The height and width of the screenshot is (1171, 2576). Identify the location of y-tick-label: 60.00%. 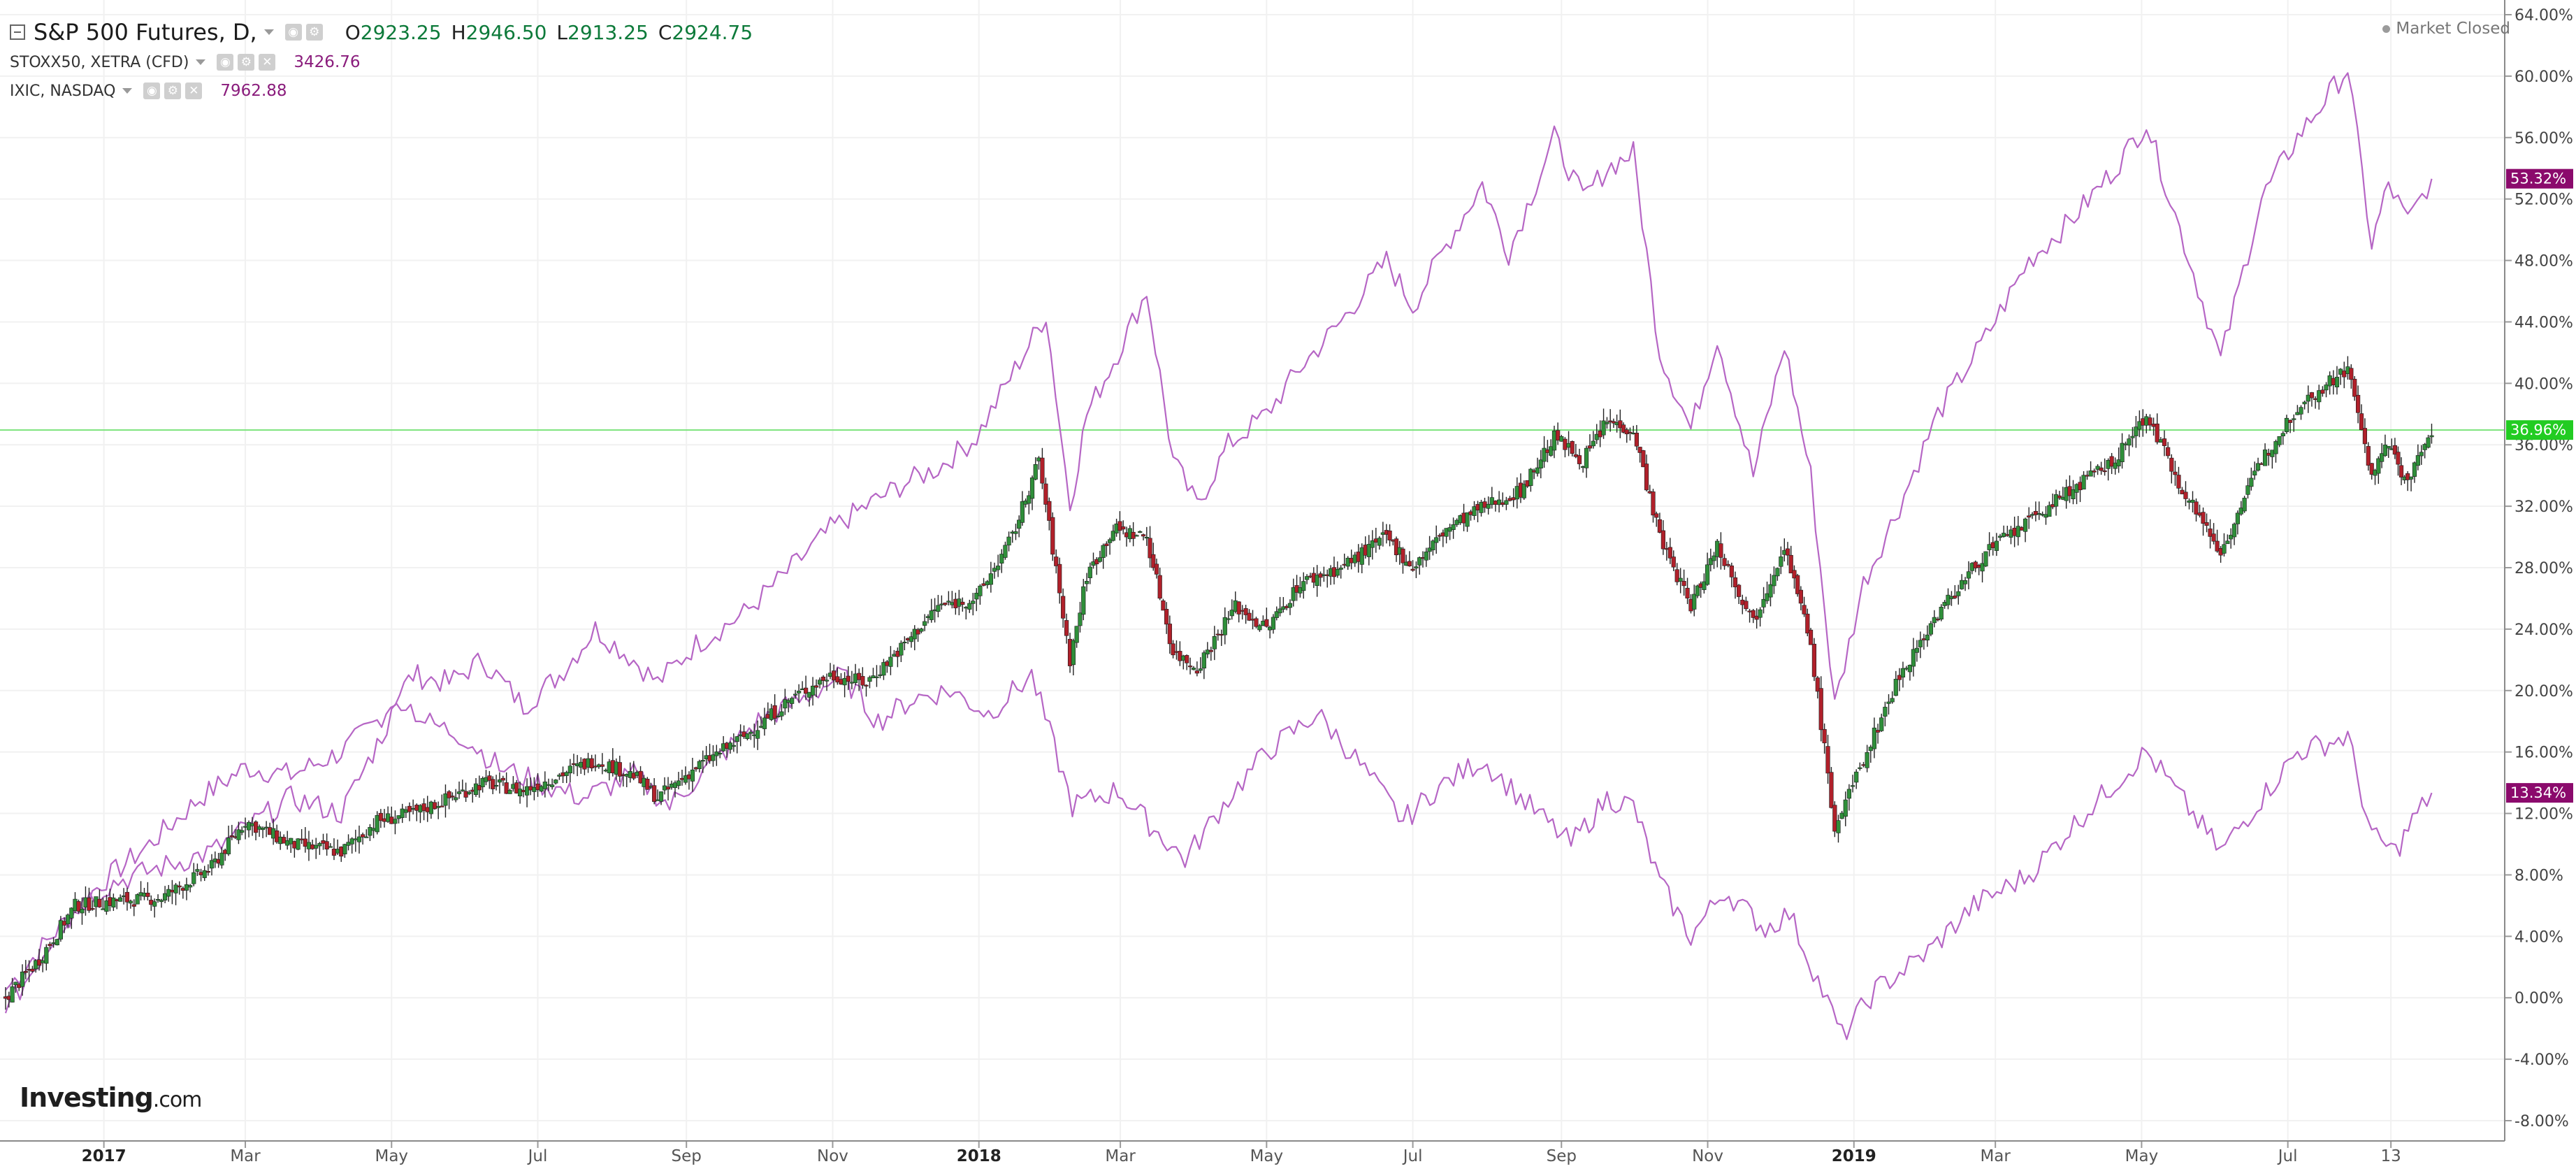
(2544, 77).